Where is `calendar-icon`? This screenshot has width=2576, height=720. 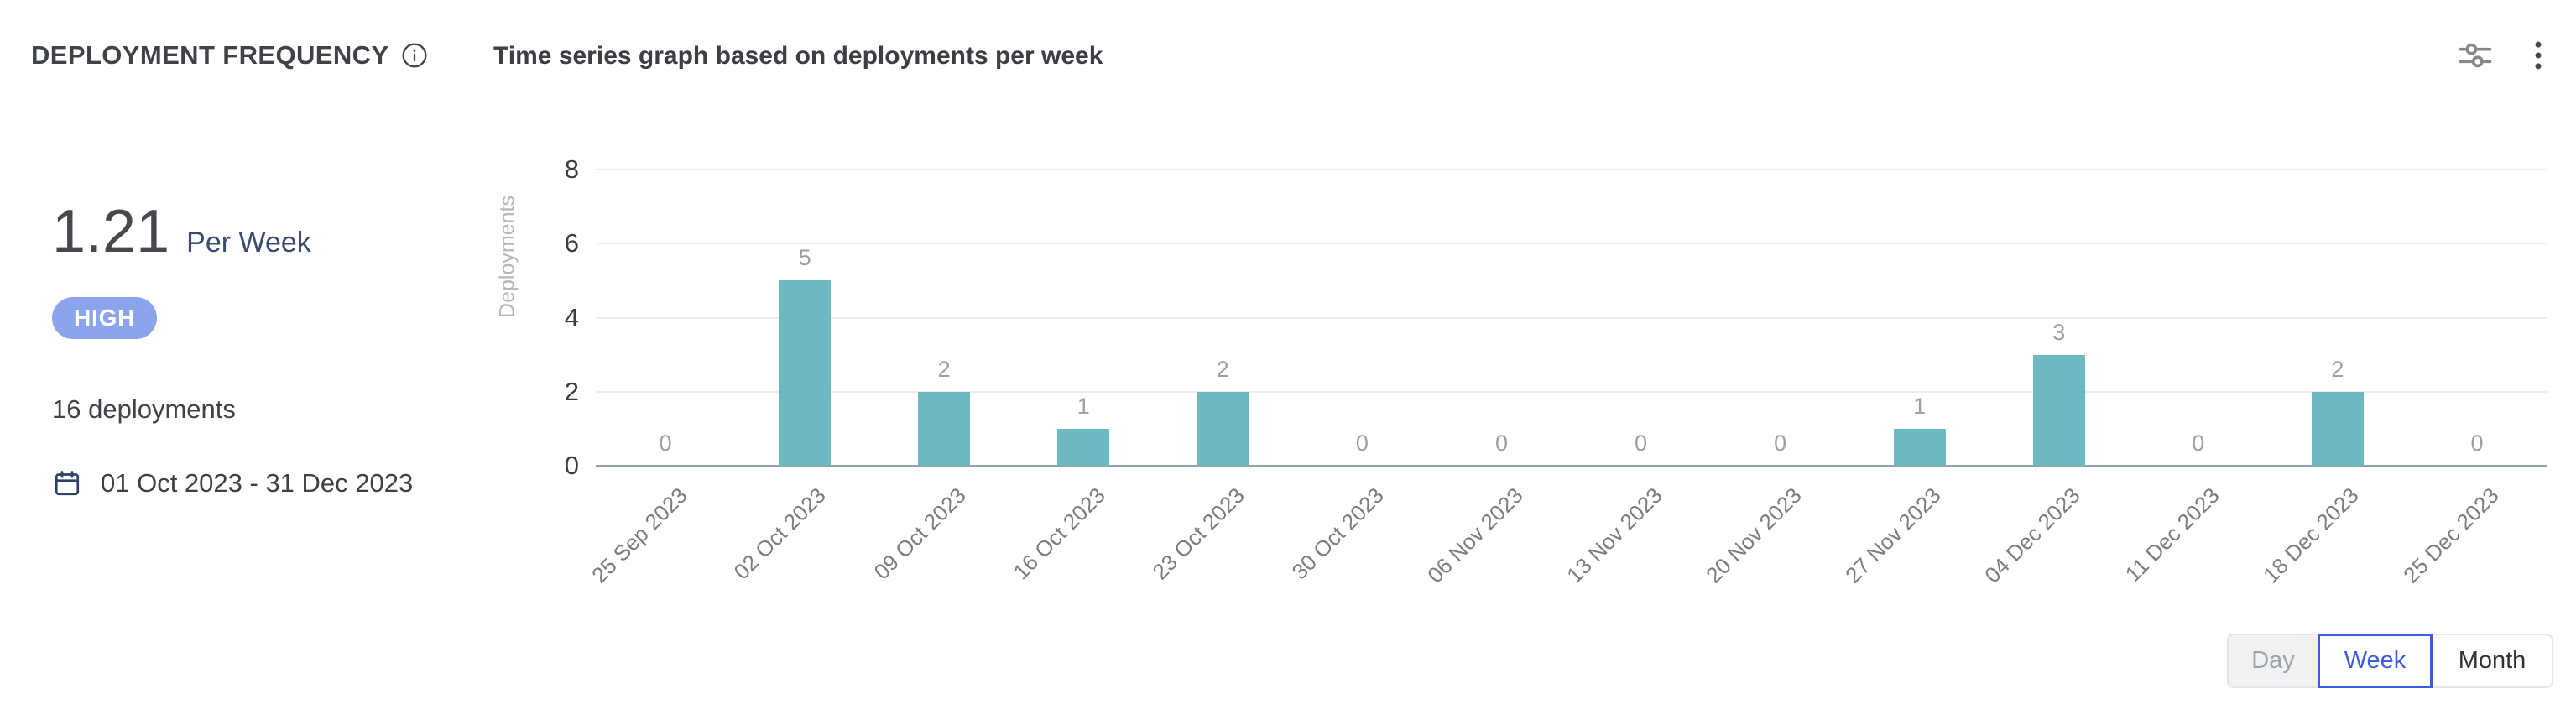 calendar-icon is located at coordinates (67, 483).